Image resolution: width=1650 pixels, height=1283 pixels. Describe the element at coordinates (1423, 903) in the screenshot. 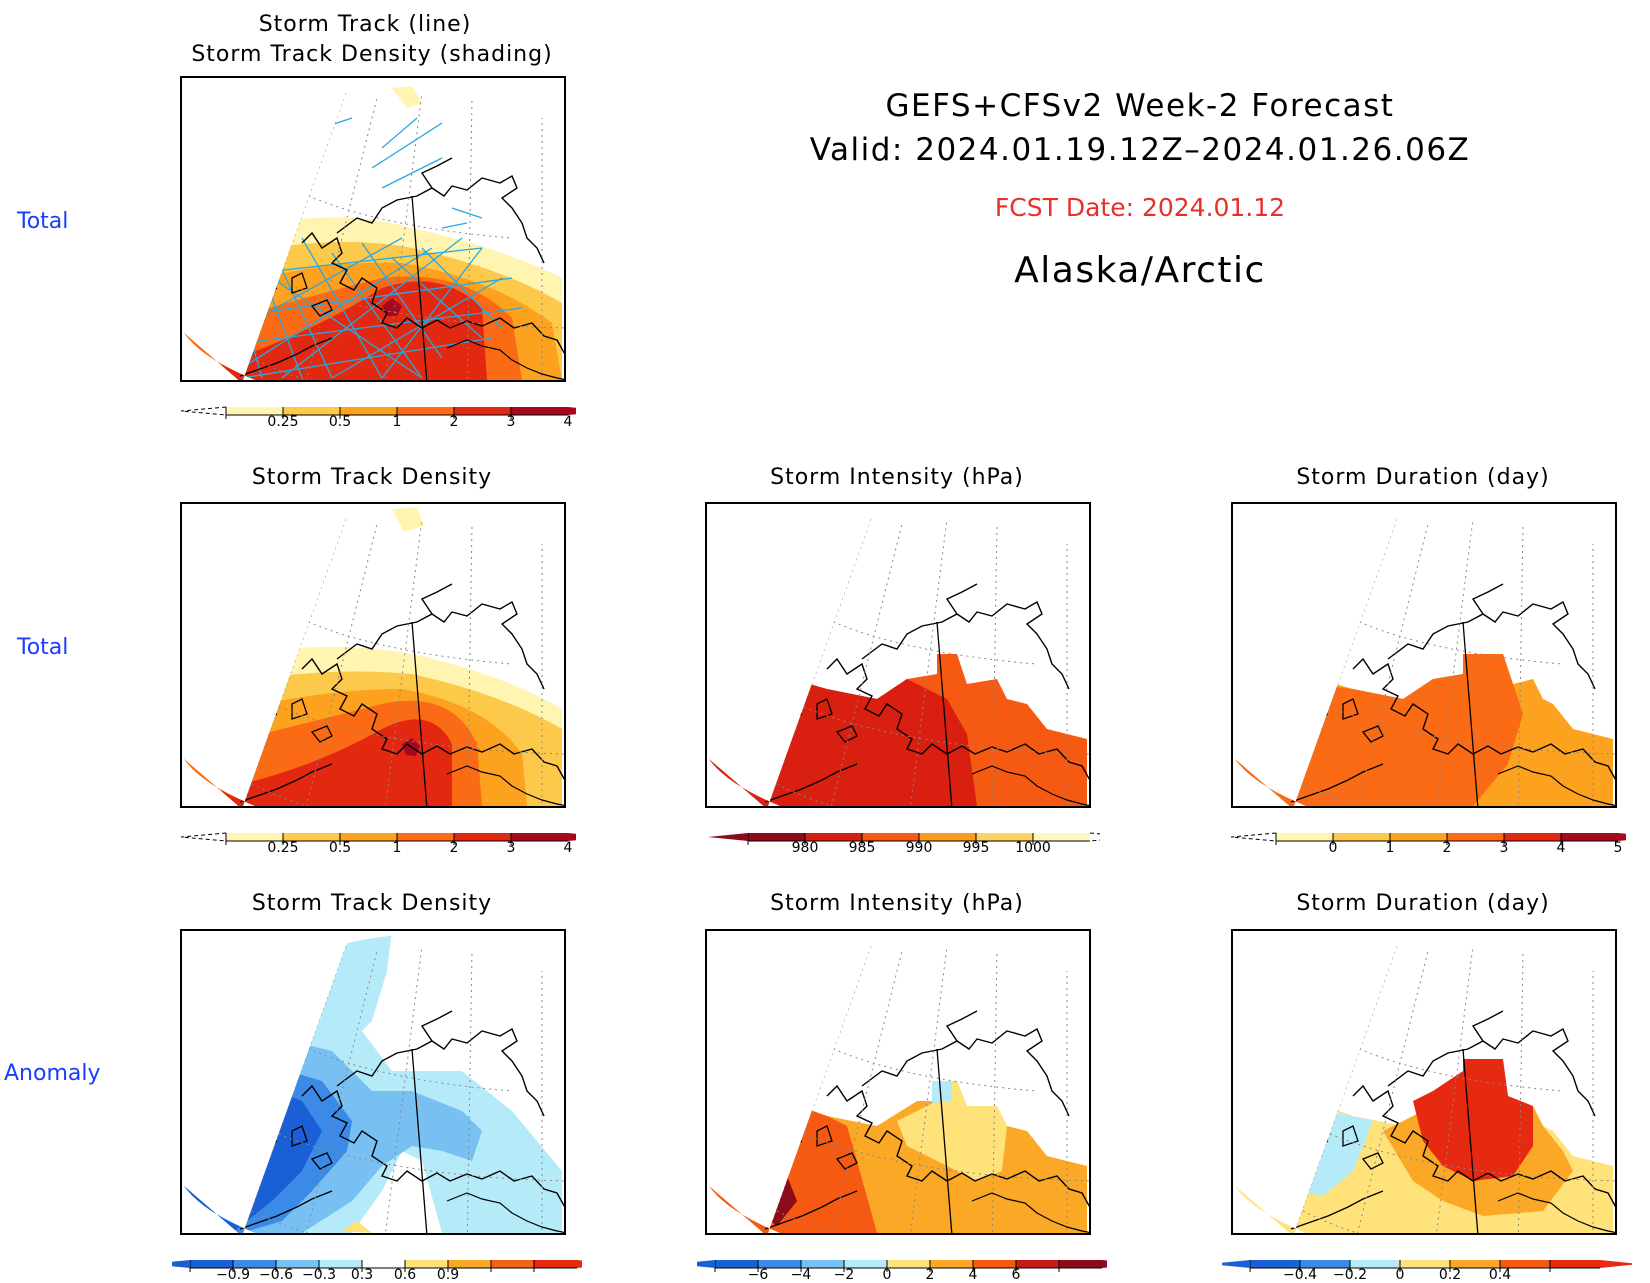

I see `panel-title-duration-anomaly: Storm Duration (day)` at that location.